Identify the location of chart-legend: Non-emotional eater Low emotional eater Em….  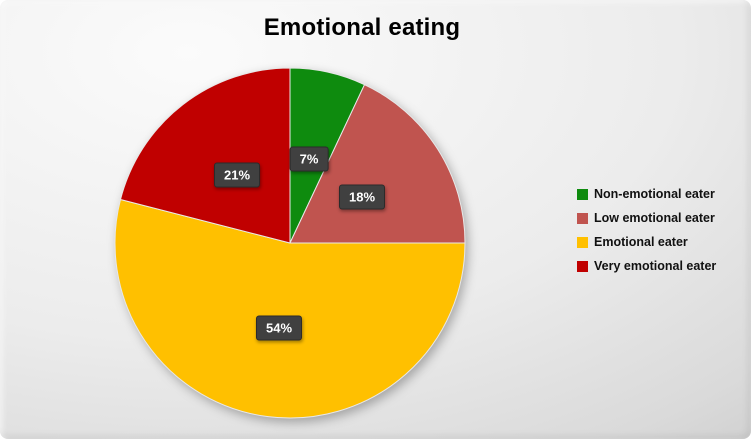
(646, 230).